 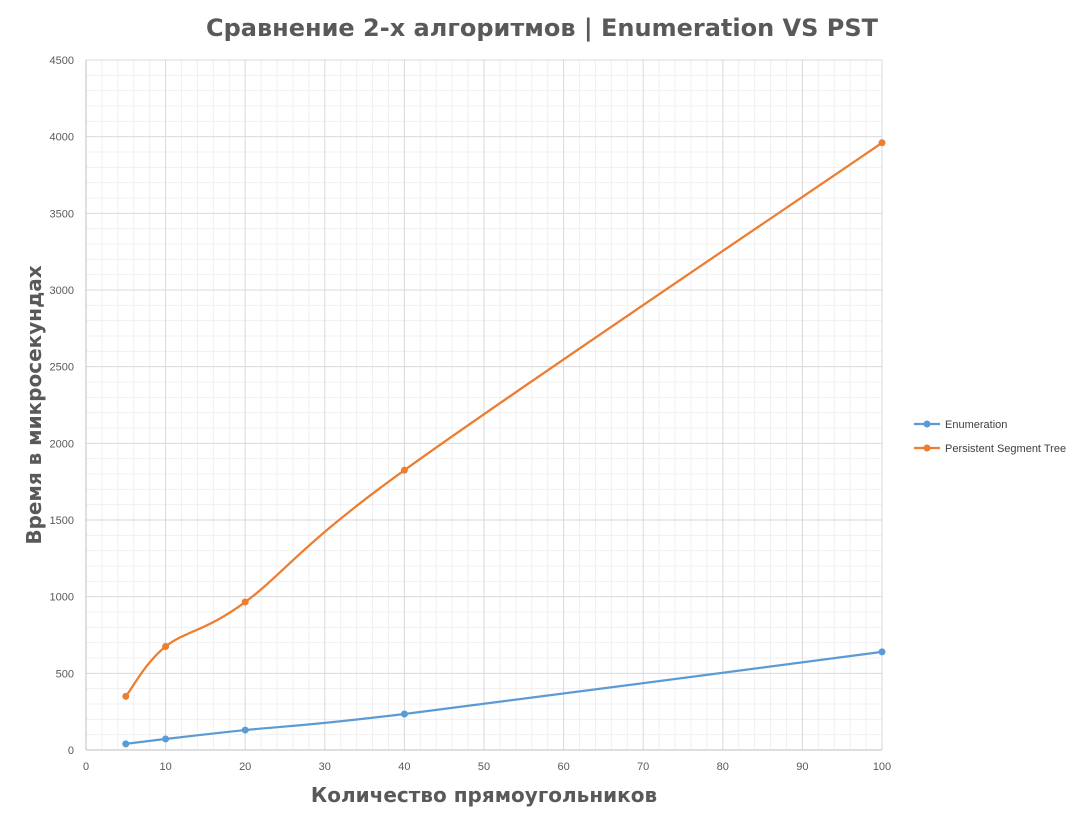 I want to click on x-tick-label: 70, so click(x=643, y=767).